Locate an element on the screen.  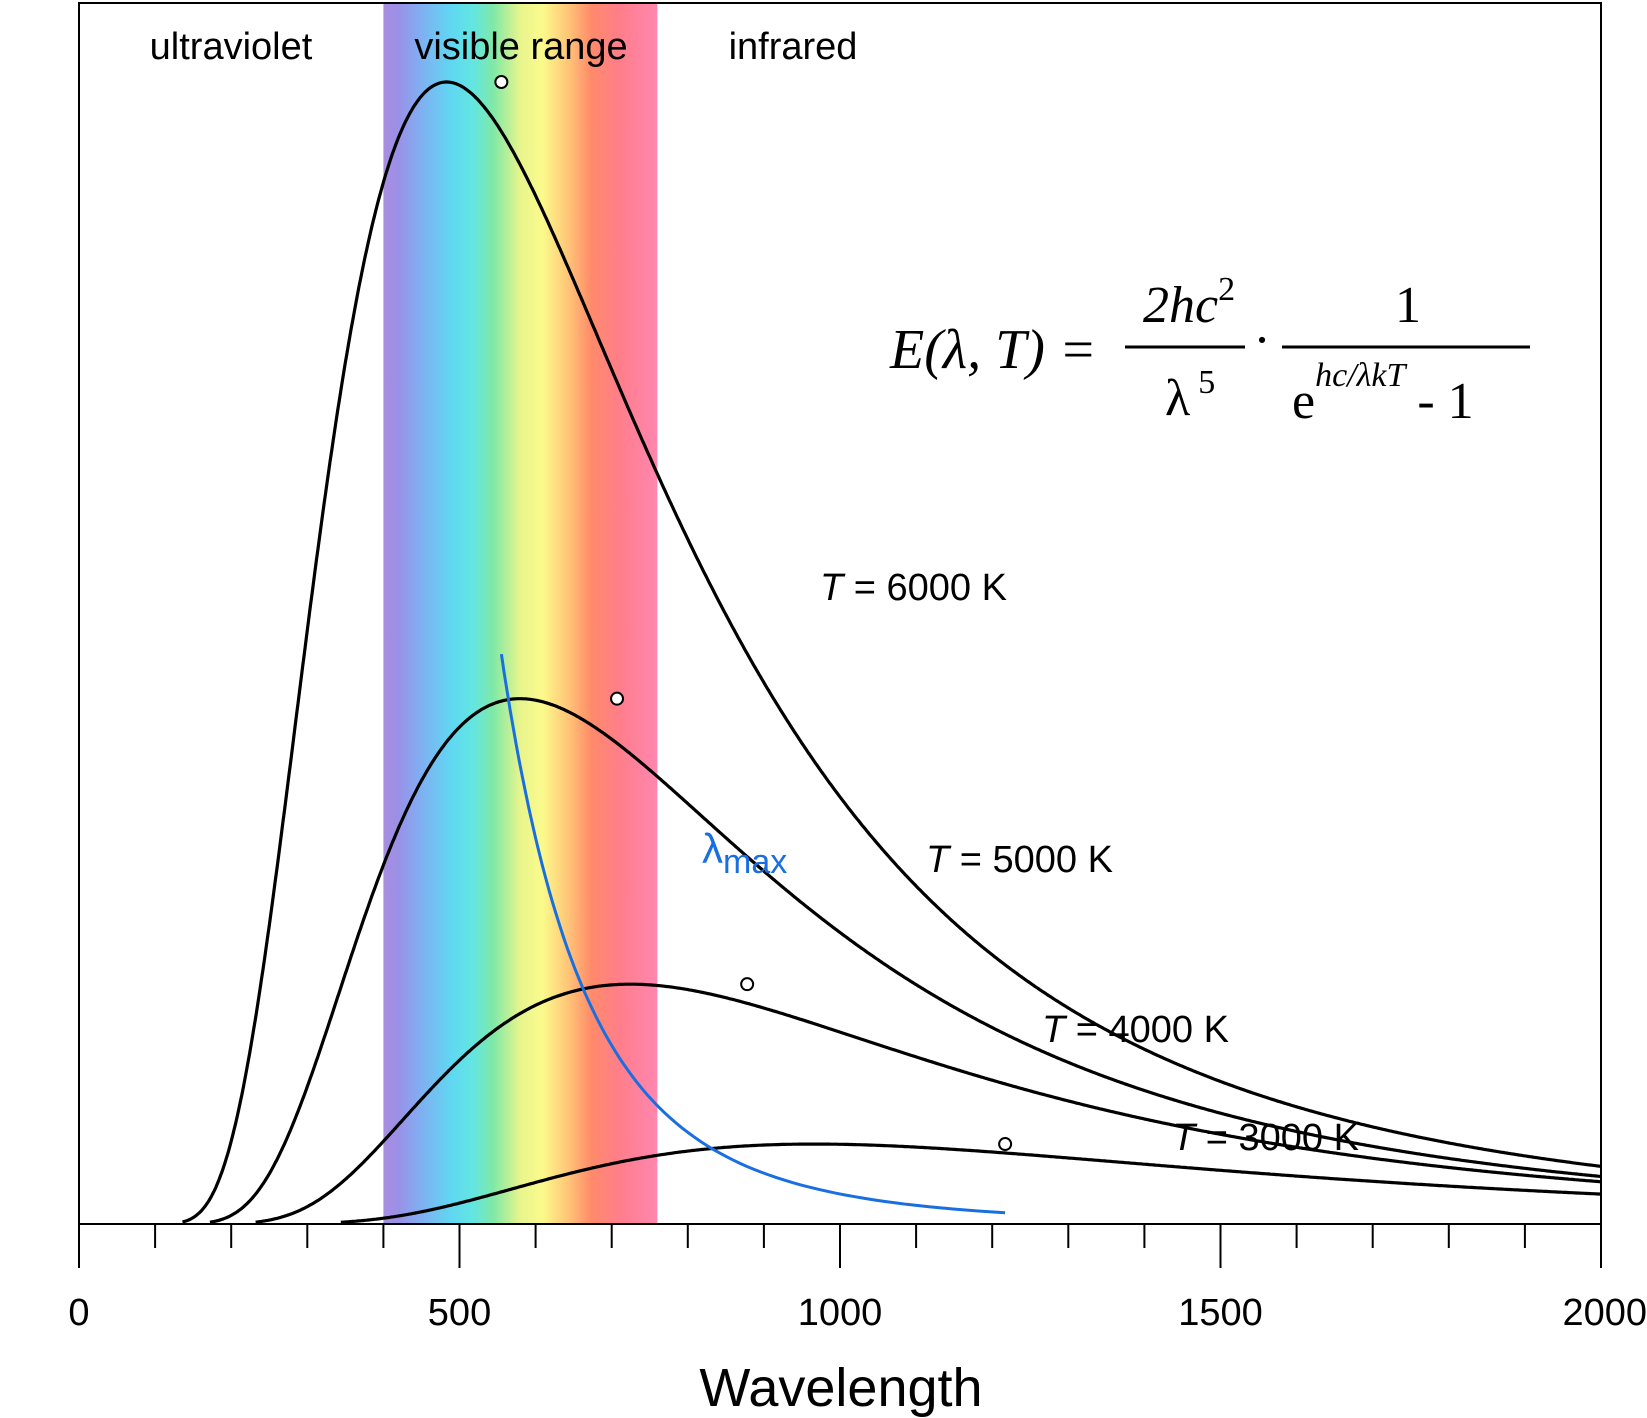
curve-4000k is located at coordinates (928, 1103).